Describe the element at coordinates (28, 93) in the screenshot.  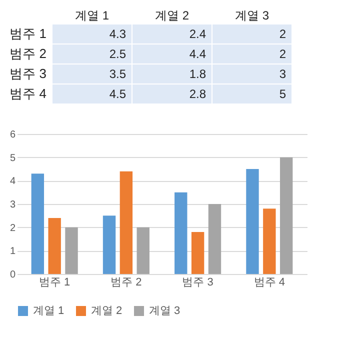
I see `y-tick-label: 범주 4` at that location.